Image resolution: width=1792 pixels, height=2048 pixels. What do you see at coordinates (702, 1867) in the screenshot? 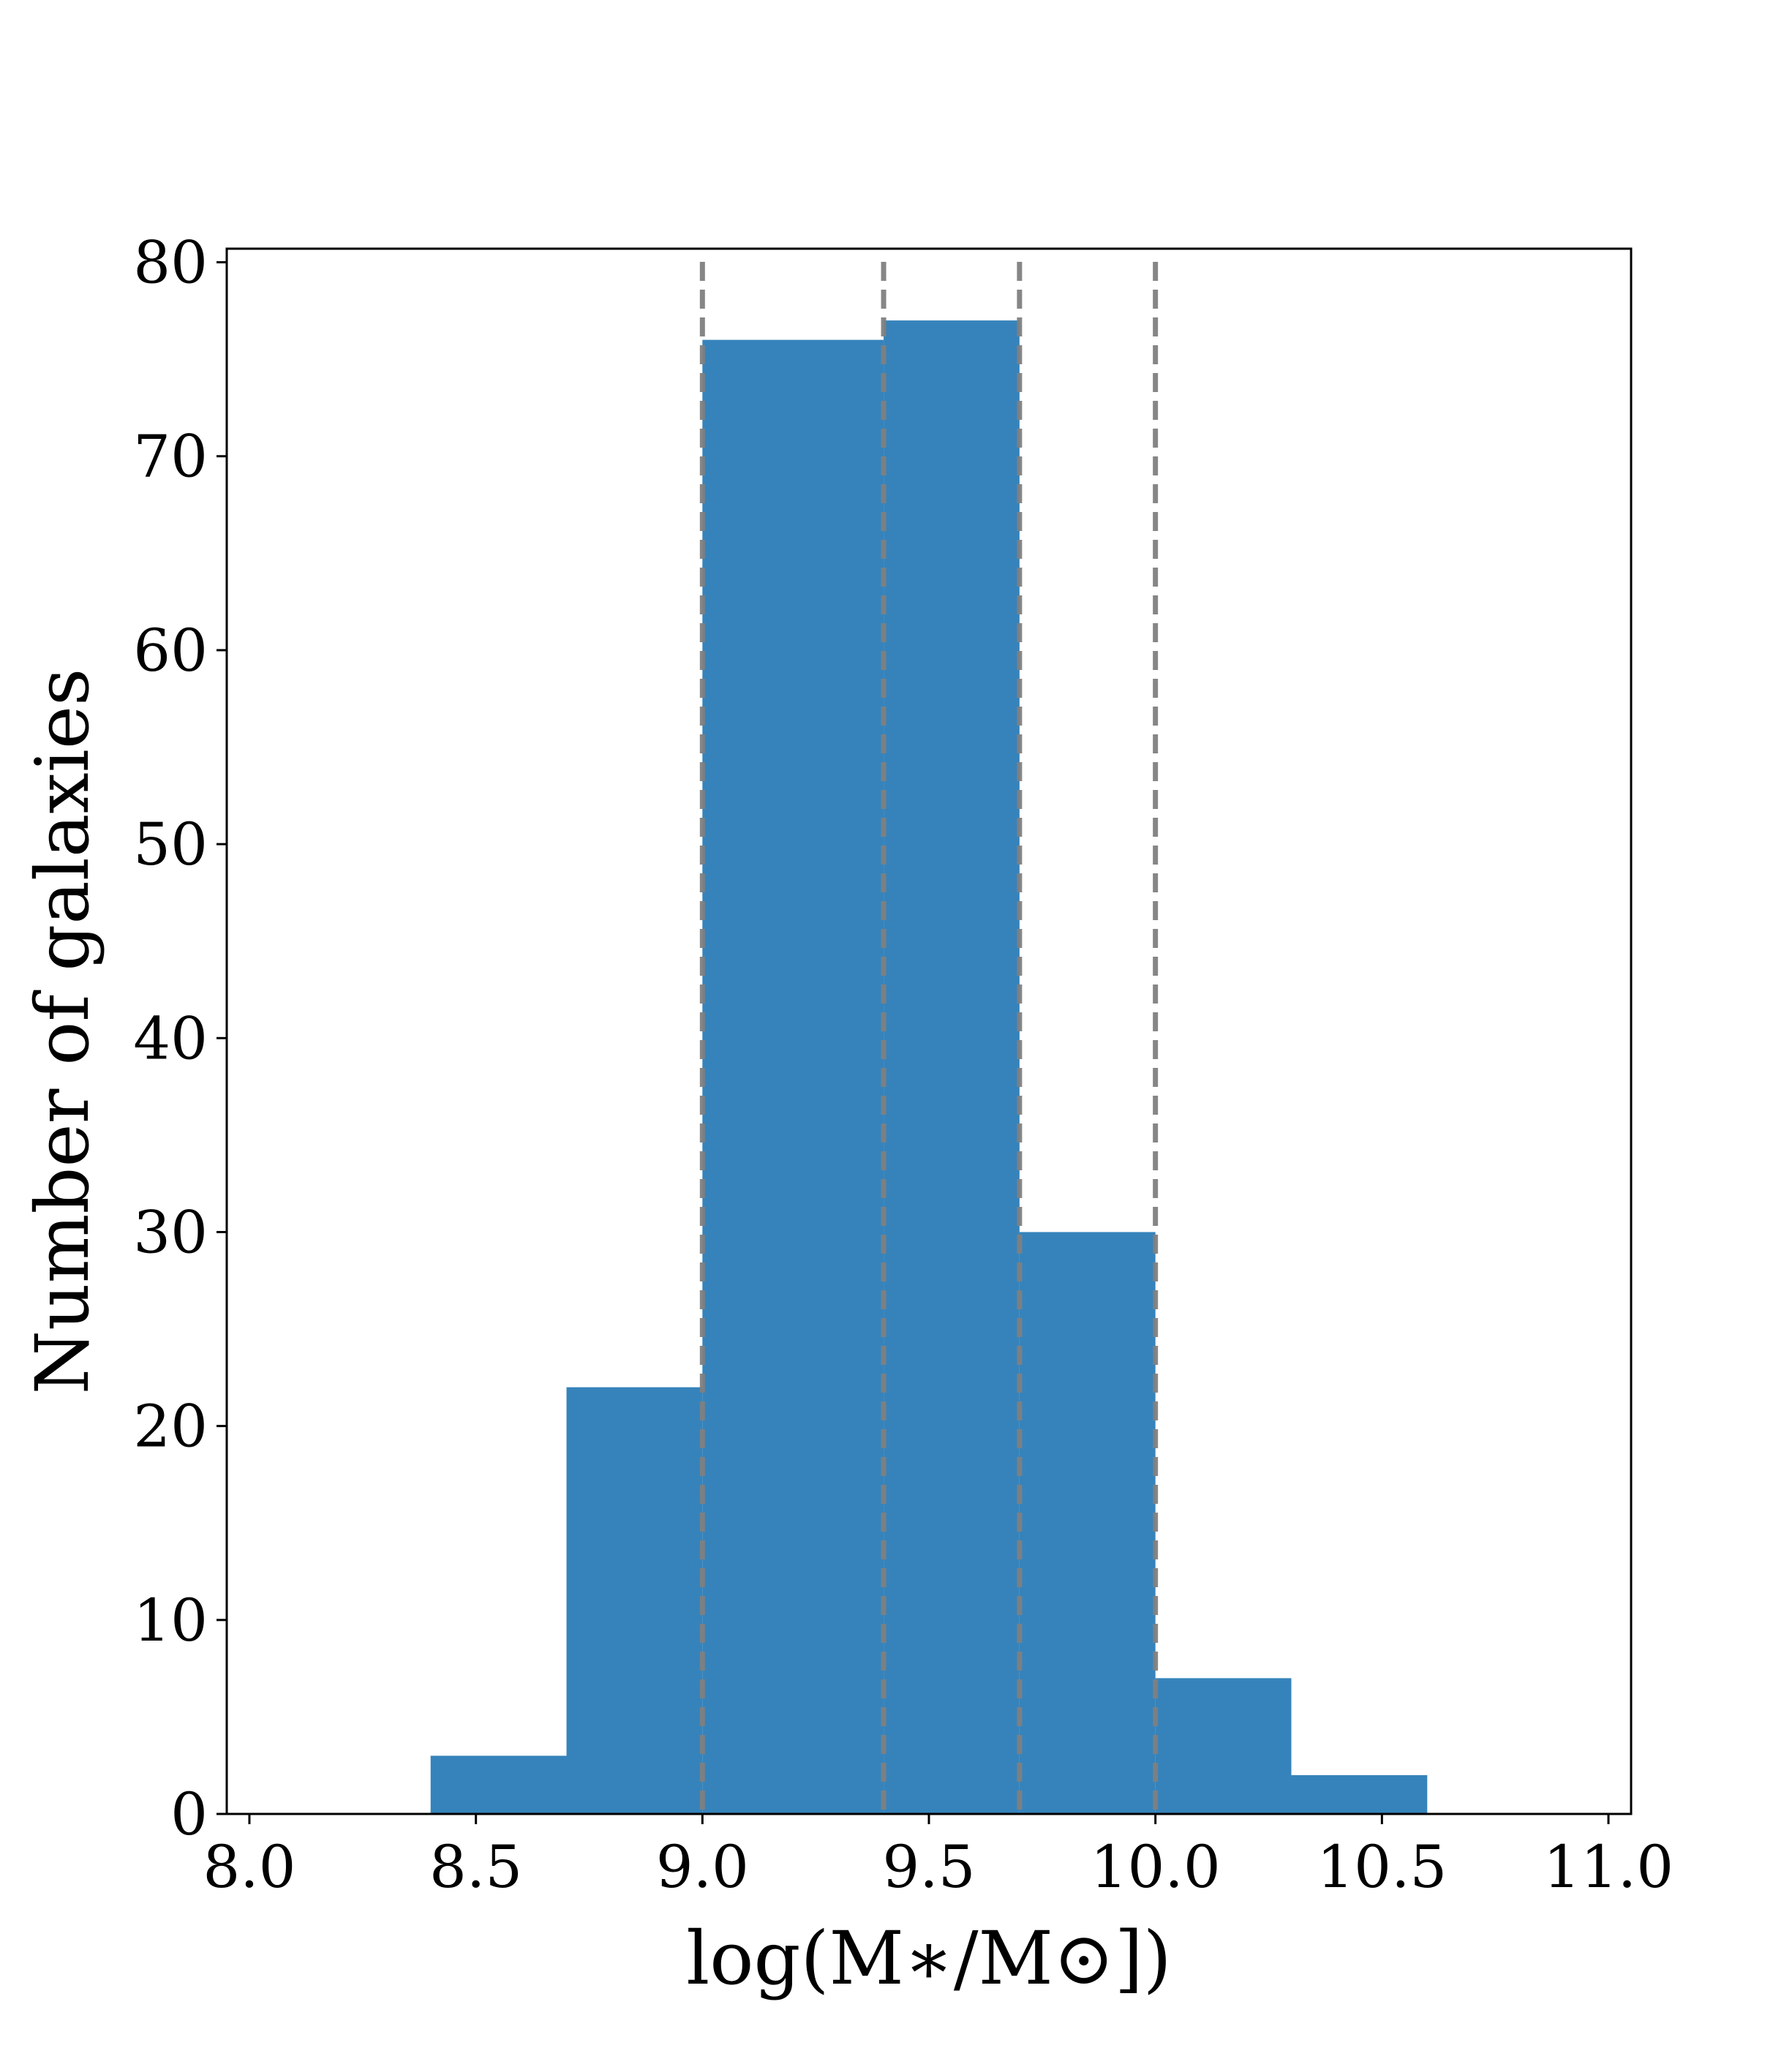
I see `x-tick-label-2: 9.0` at bounding box center [702, 1867].